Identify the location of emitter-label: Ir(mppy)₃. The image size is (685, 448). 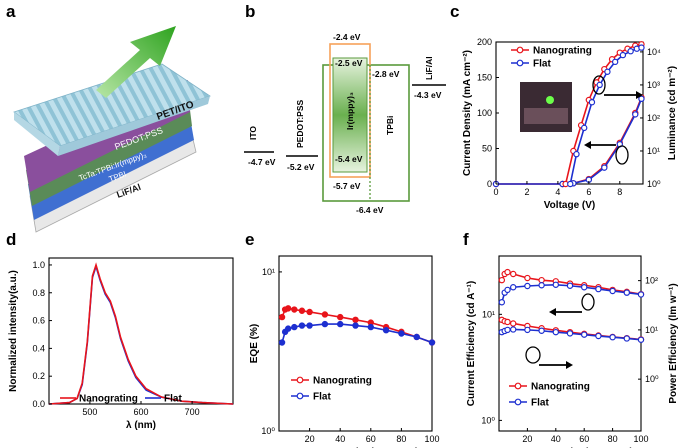
(350, 111).